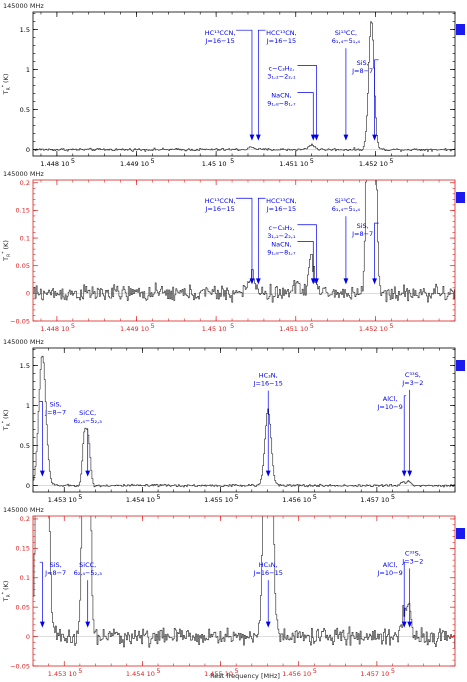 This screenshot has height=682, width=467. What do you see at coordinates (373, 329) in the screenshot?
I see `x-tick-label: 1.452 10` at bounding box center [373, 329].